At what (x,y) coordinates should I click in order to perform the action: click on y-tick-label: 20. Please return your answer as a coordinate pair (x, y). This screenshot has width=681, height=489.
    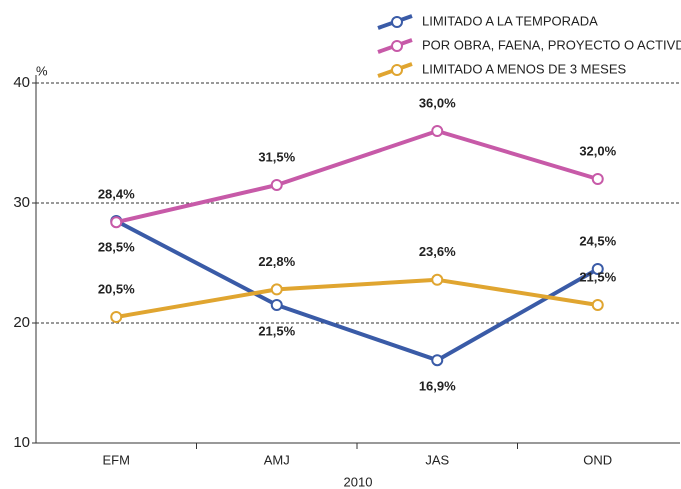
    Looking at the image, I should click on (21, 322).